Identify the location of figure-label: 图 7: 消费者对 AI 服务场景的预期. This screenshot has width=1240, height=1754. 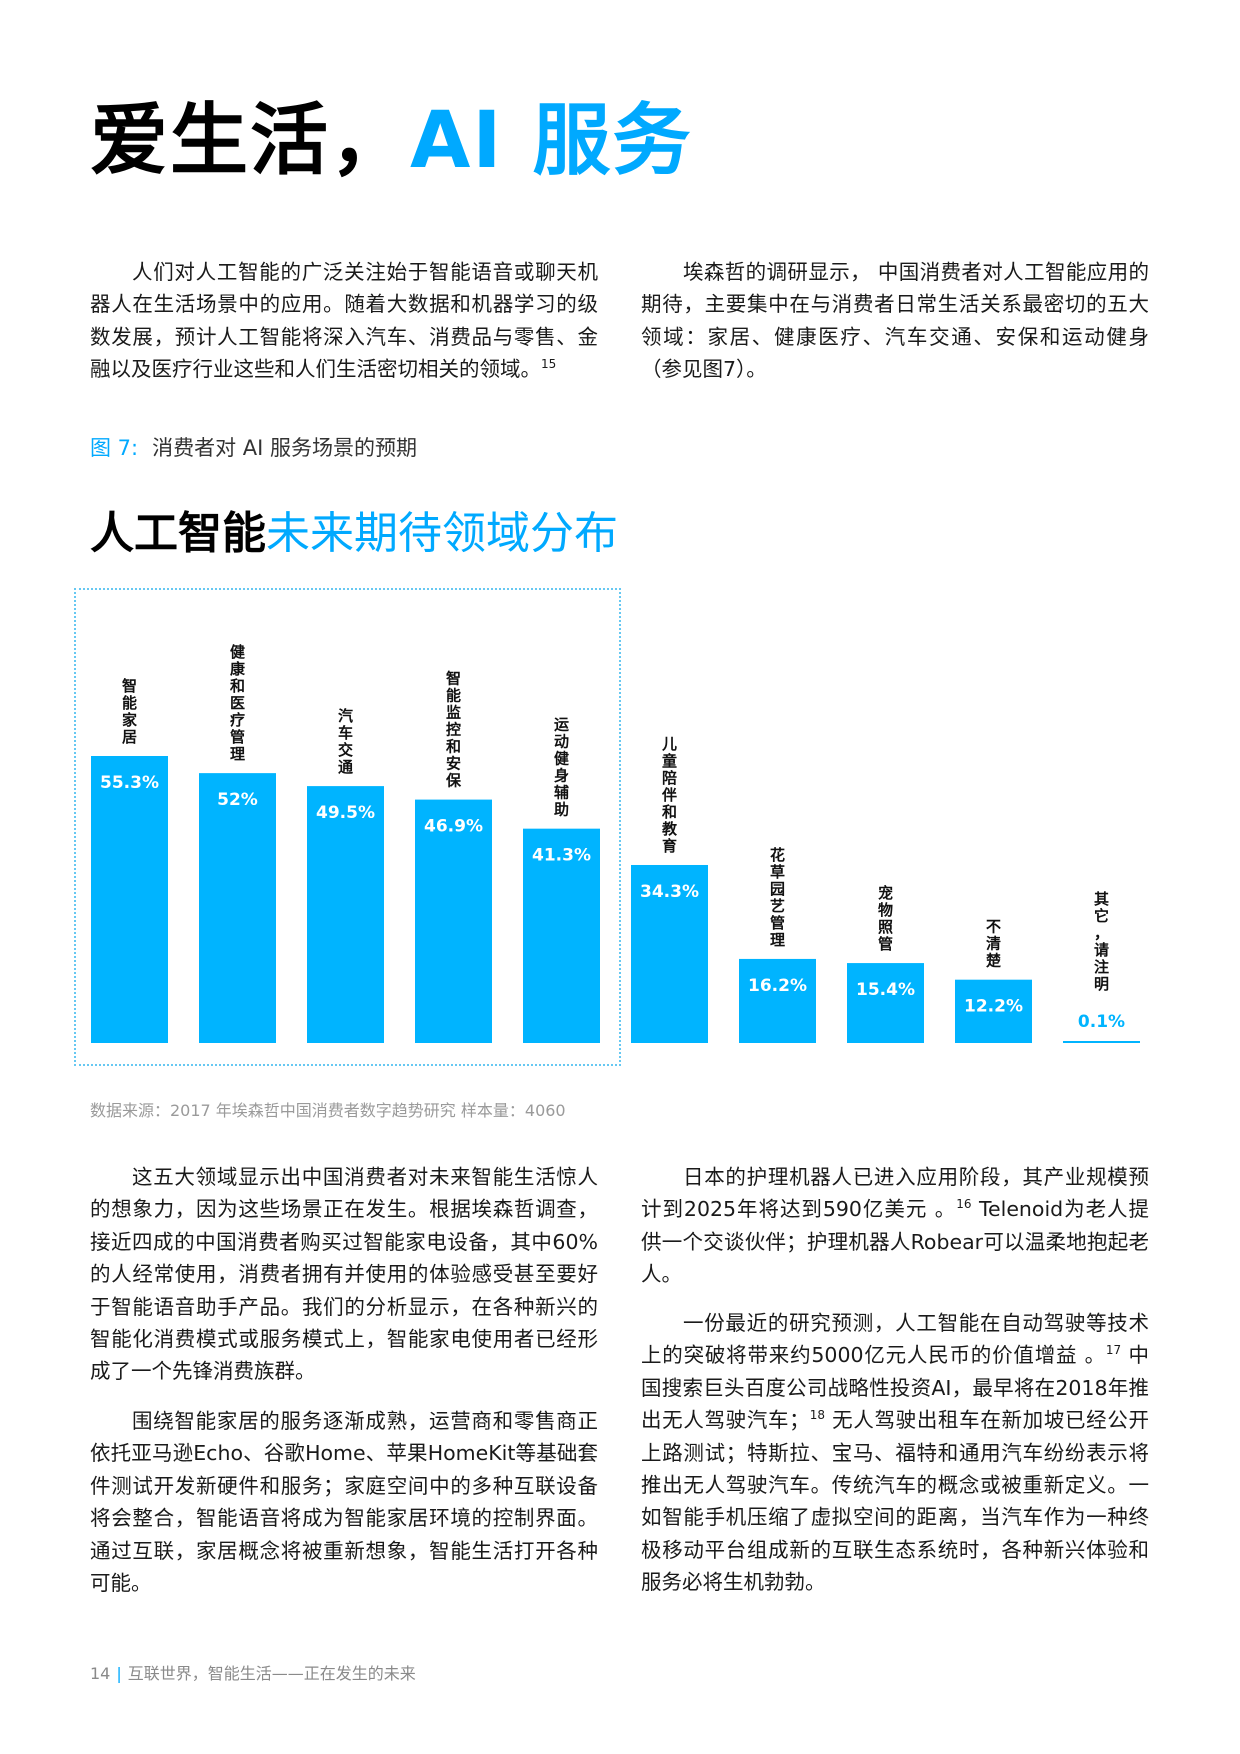
(253, 447).